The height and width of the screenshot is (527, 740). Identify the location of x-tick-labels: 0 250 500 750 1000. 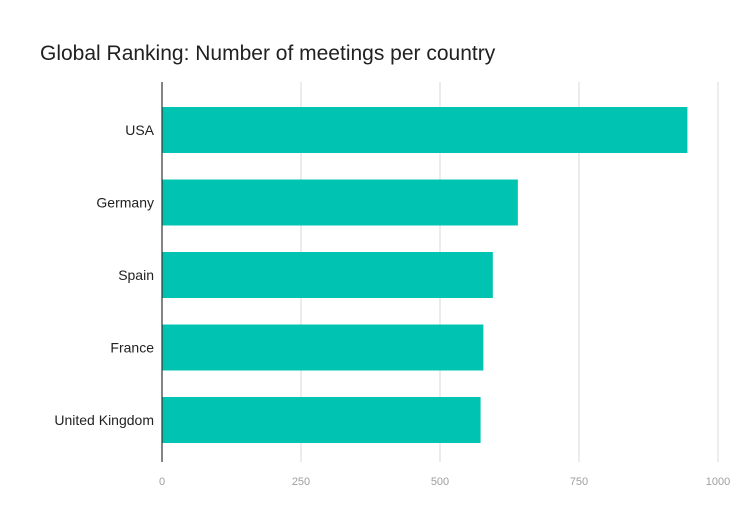
(444, 482).